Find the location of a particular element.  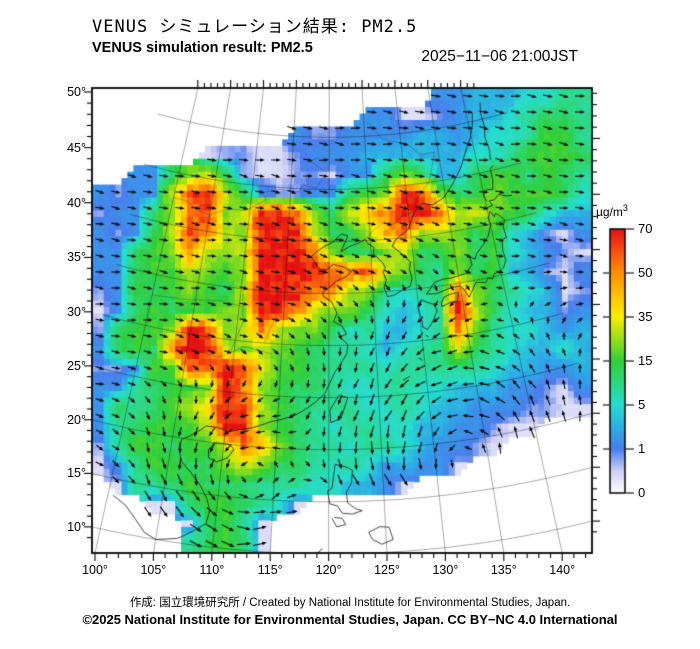

lon-tick-label: 110° is located at coordinates (212, 570).